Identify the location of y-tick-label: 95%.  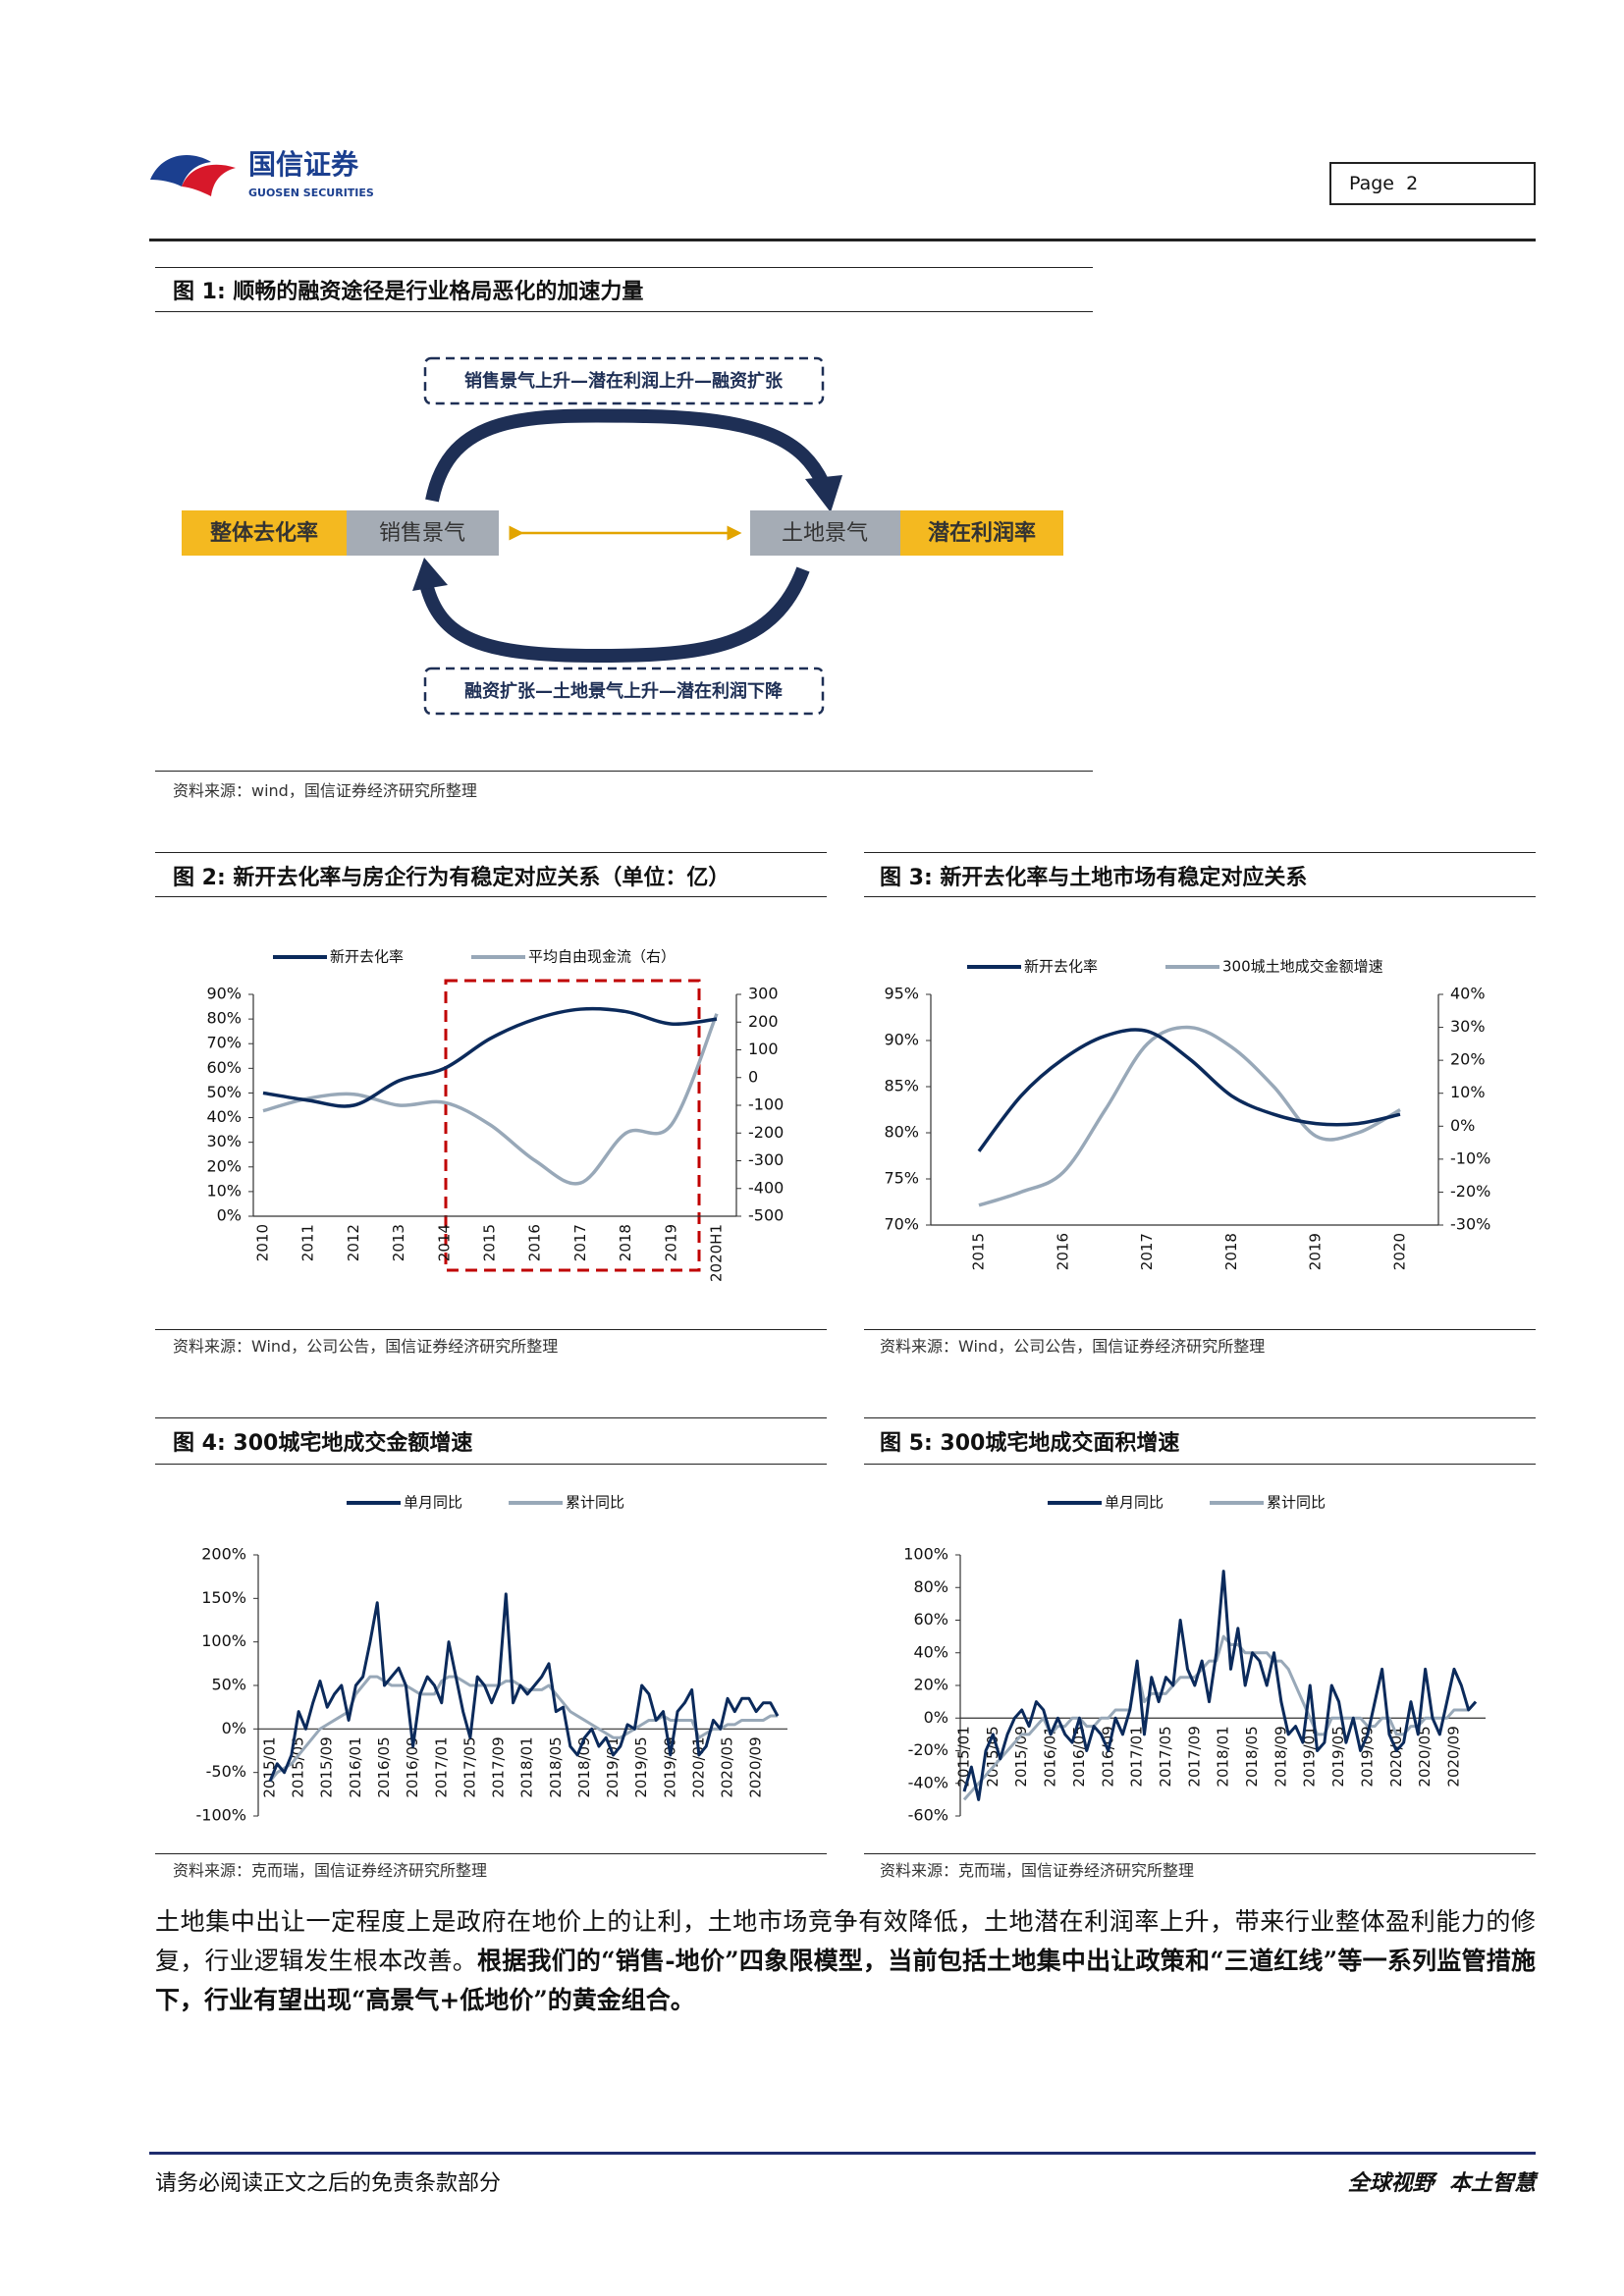
(901, 994).